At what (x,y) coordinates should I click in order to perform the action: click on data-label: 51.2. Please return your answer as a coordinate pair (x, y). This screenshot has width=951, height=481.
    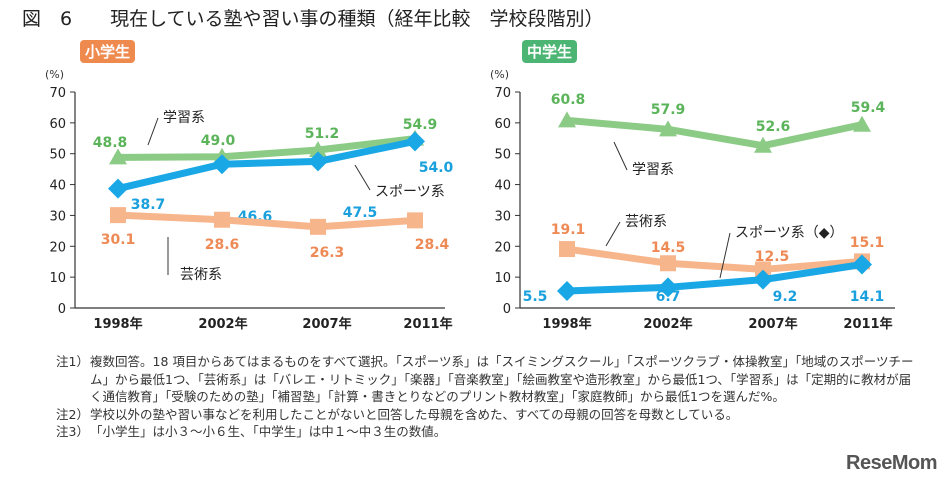
    Looking at the image, I should click on (322, 134).